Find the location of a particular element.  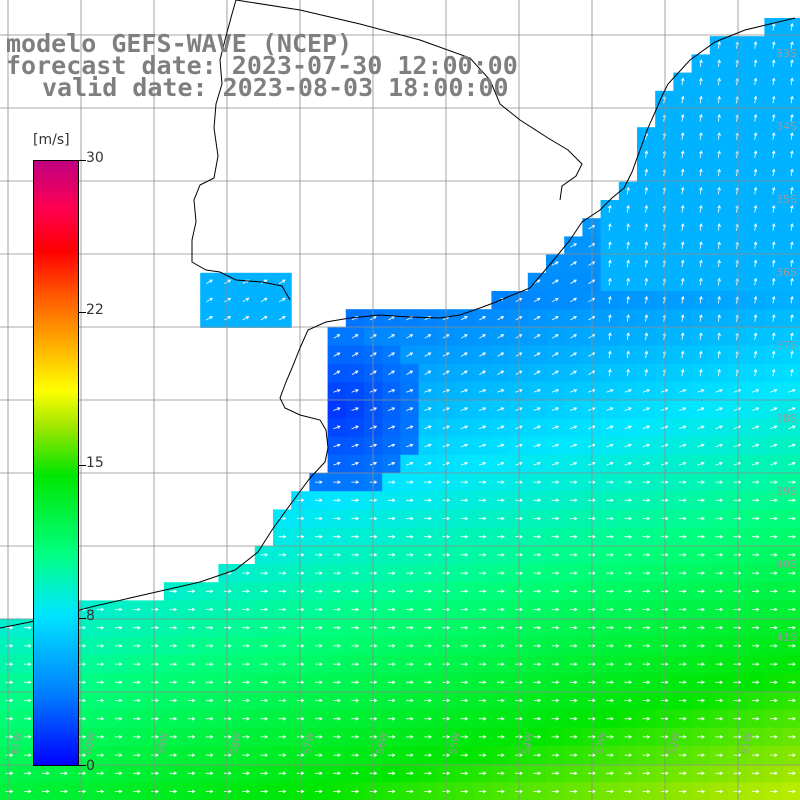

longitude-label: 51W is located at coordinates (747, 743).